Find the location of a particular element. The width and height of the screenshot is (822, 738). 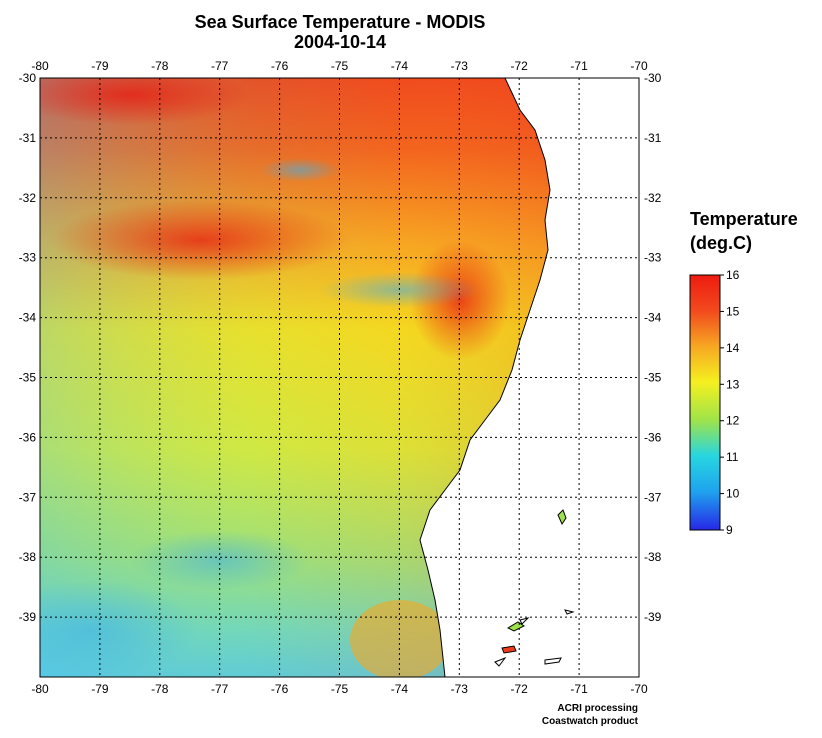

lon-tick-bottom-6: -74 is located at coordinates (400, 689).